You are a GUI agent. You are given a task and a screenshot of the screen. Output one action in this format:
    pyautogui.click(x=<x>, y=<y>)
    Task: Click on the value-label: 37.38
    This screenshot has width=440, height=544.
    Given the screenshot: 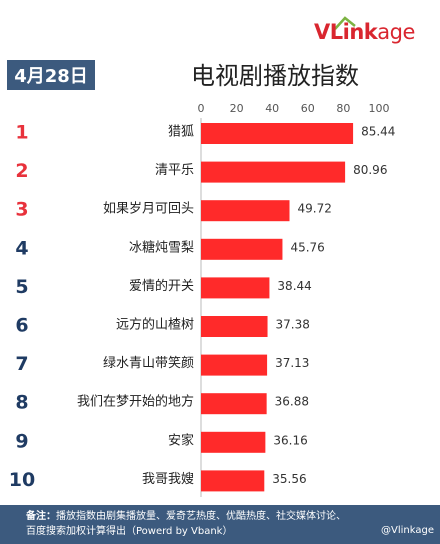 What is the action you would take?
    pyautogui.click(x=293, y=325)
    